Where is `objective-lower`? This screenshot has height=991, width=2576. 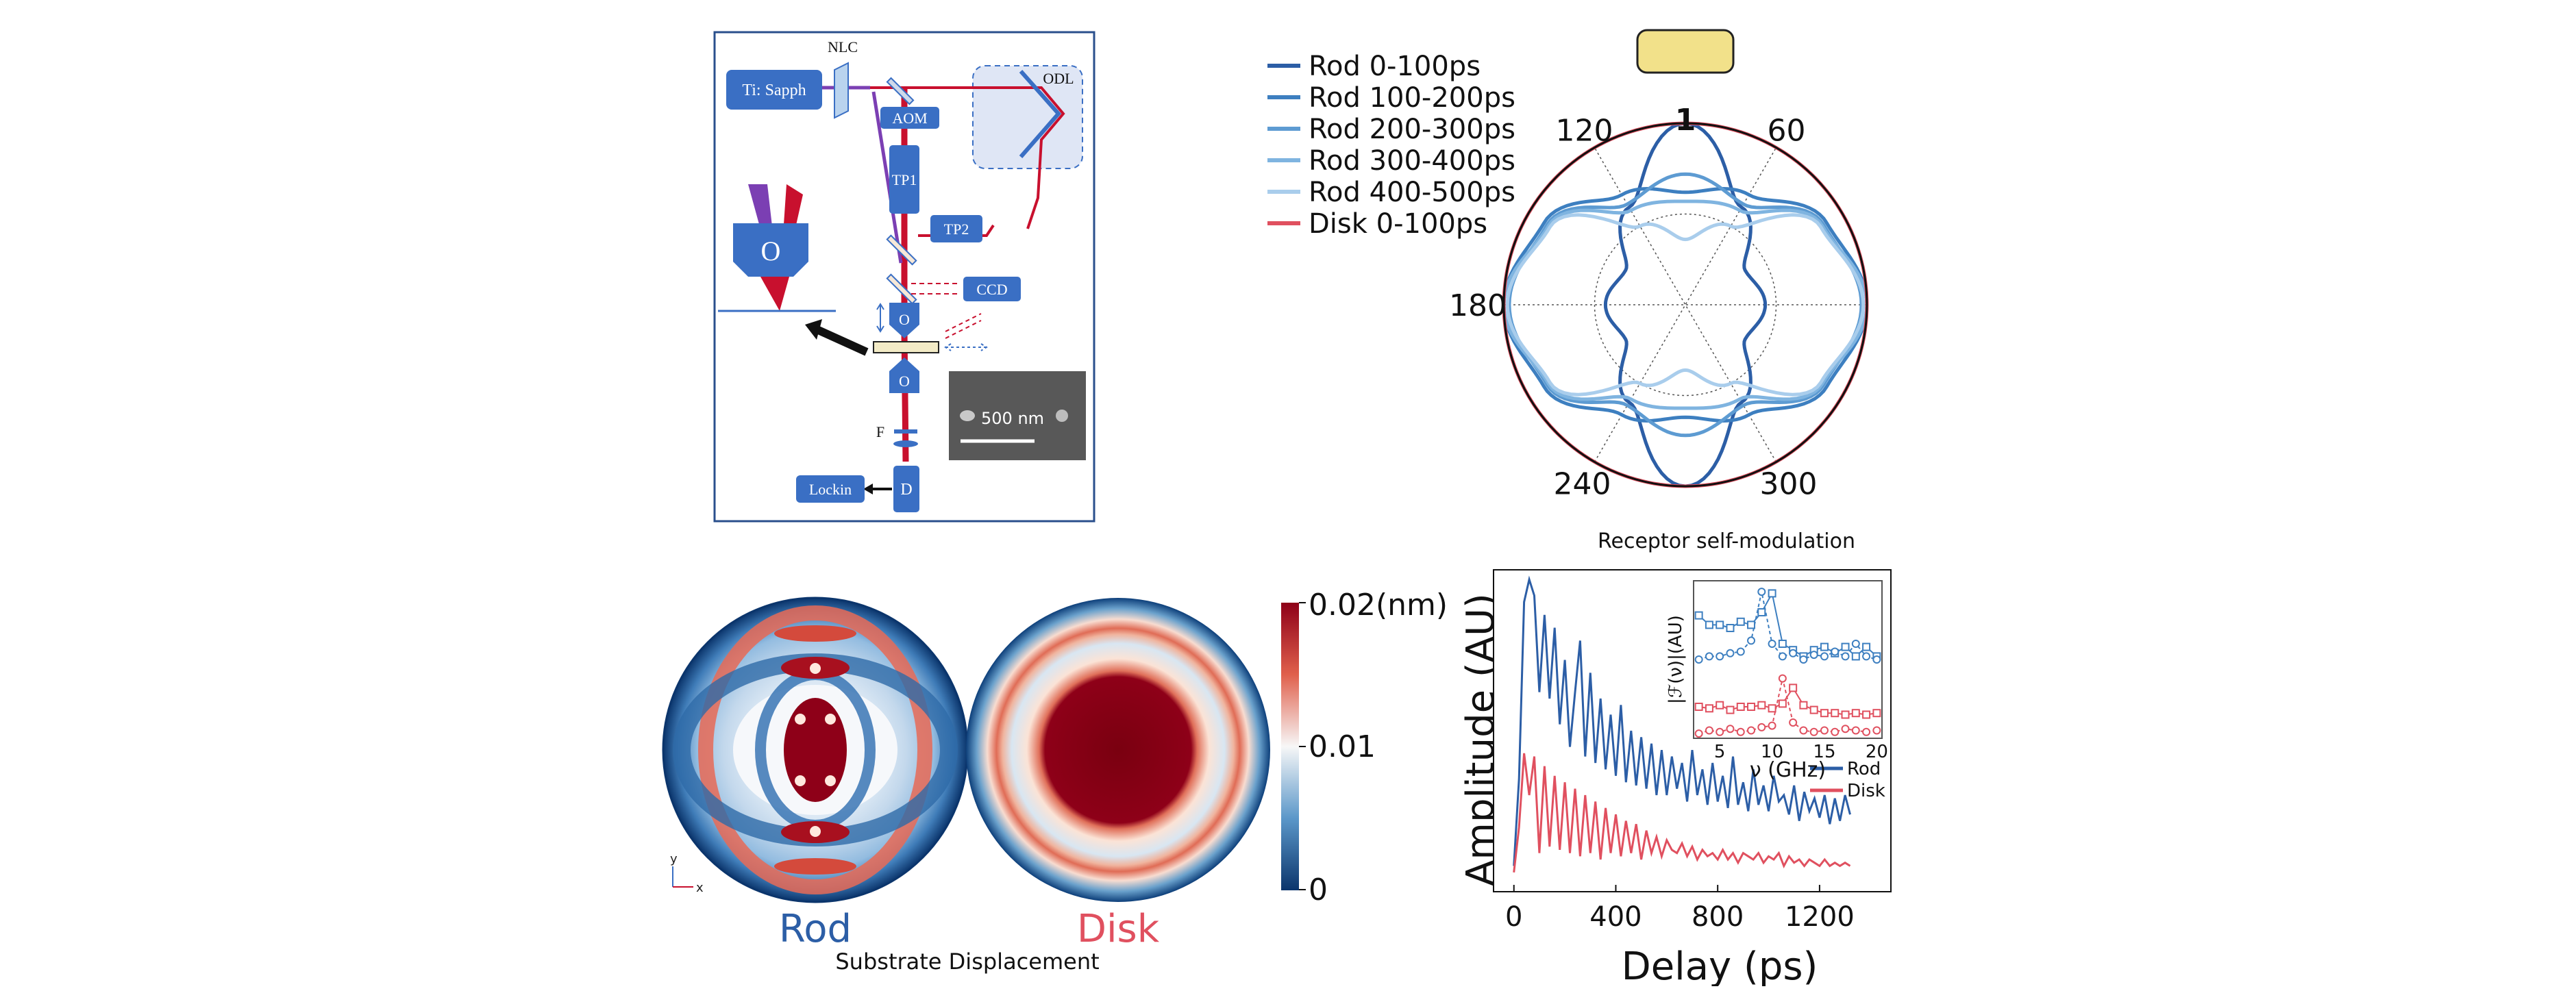 objective-lower is located at coordinates (904, 375).